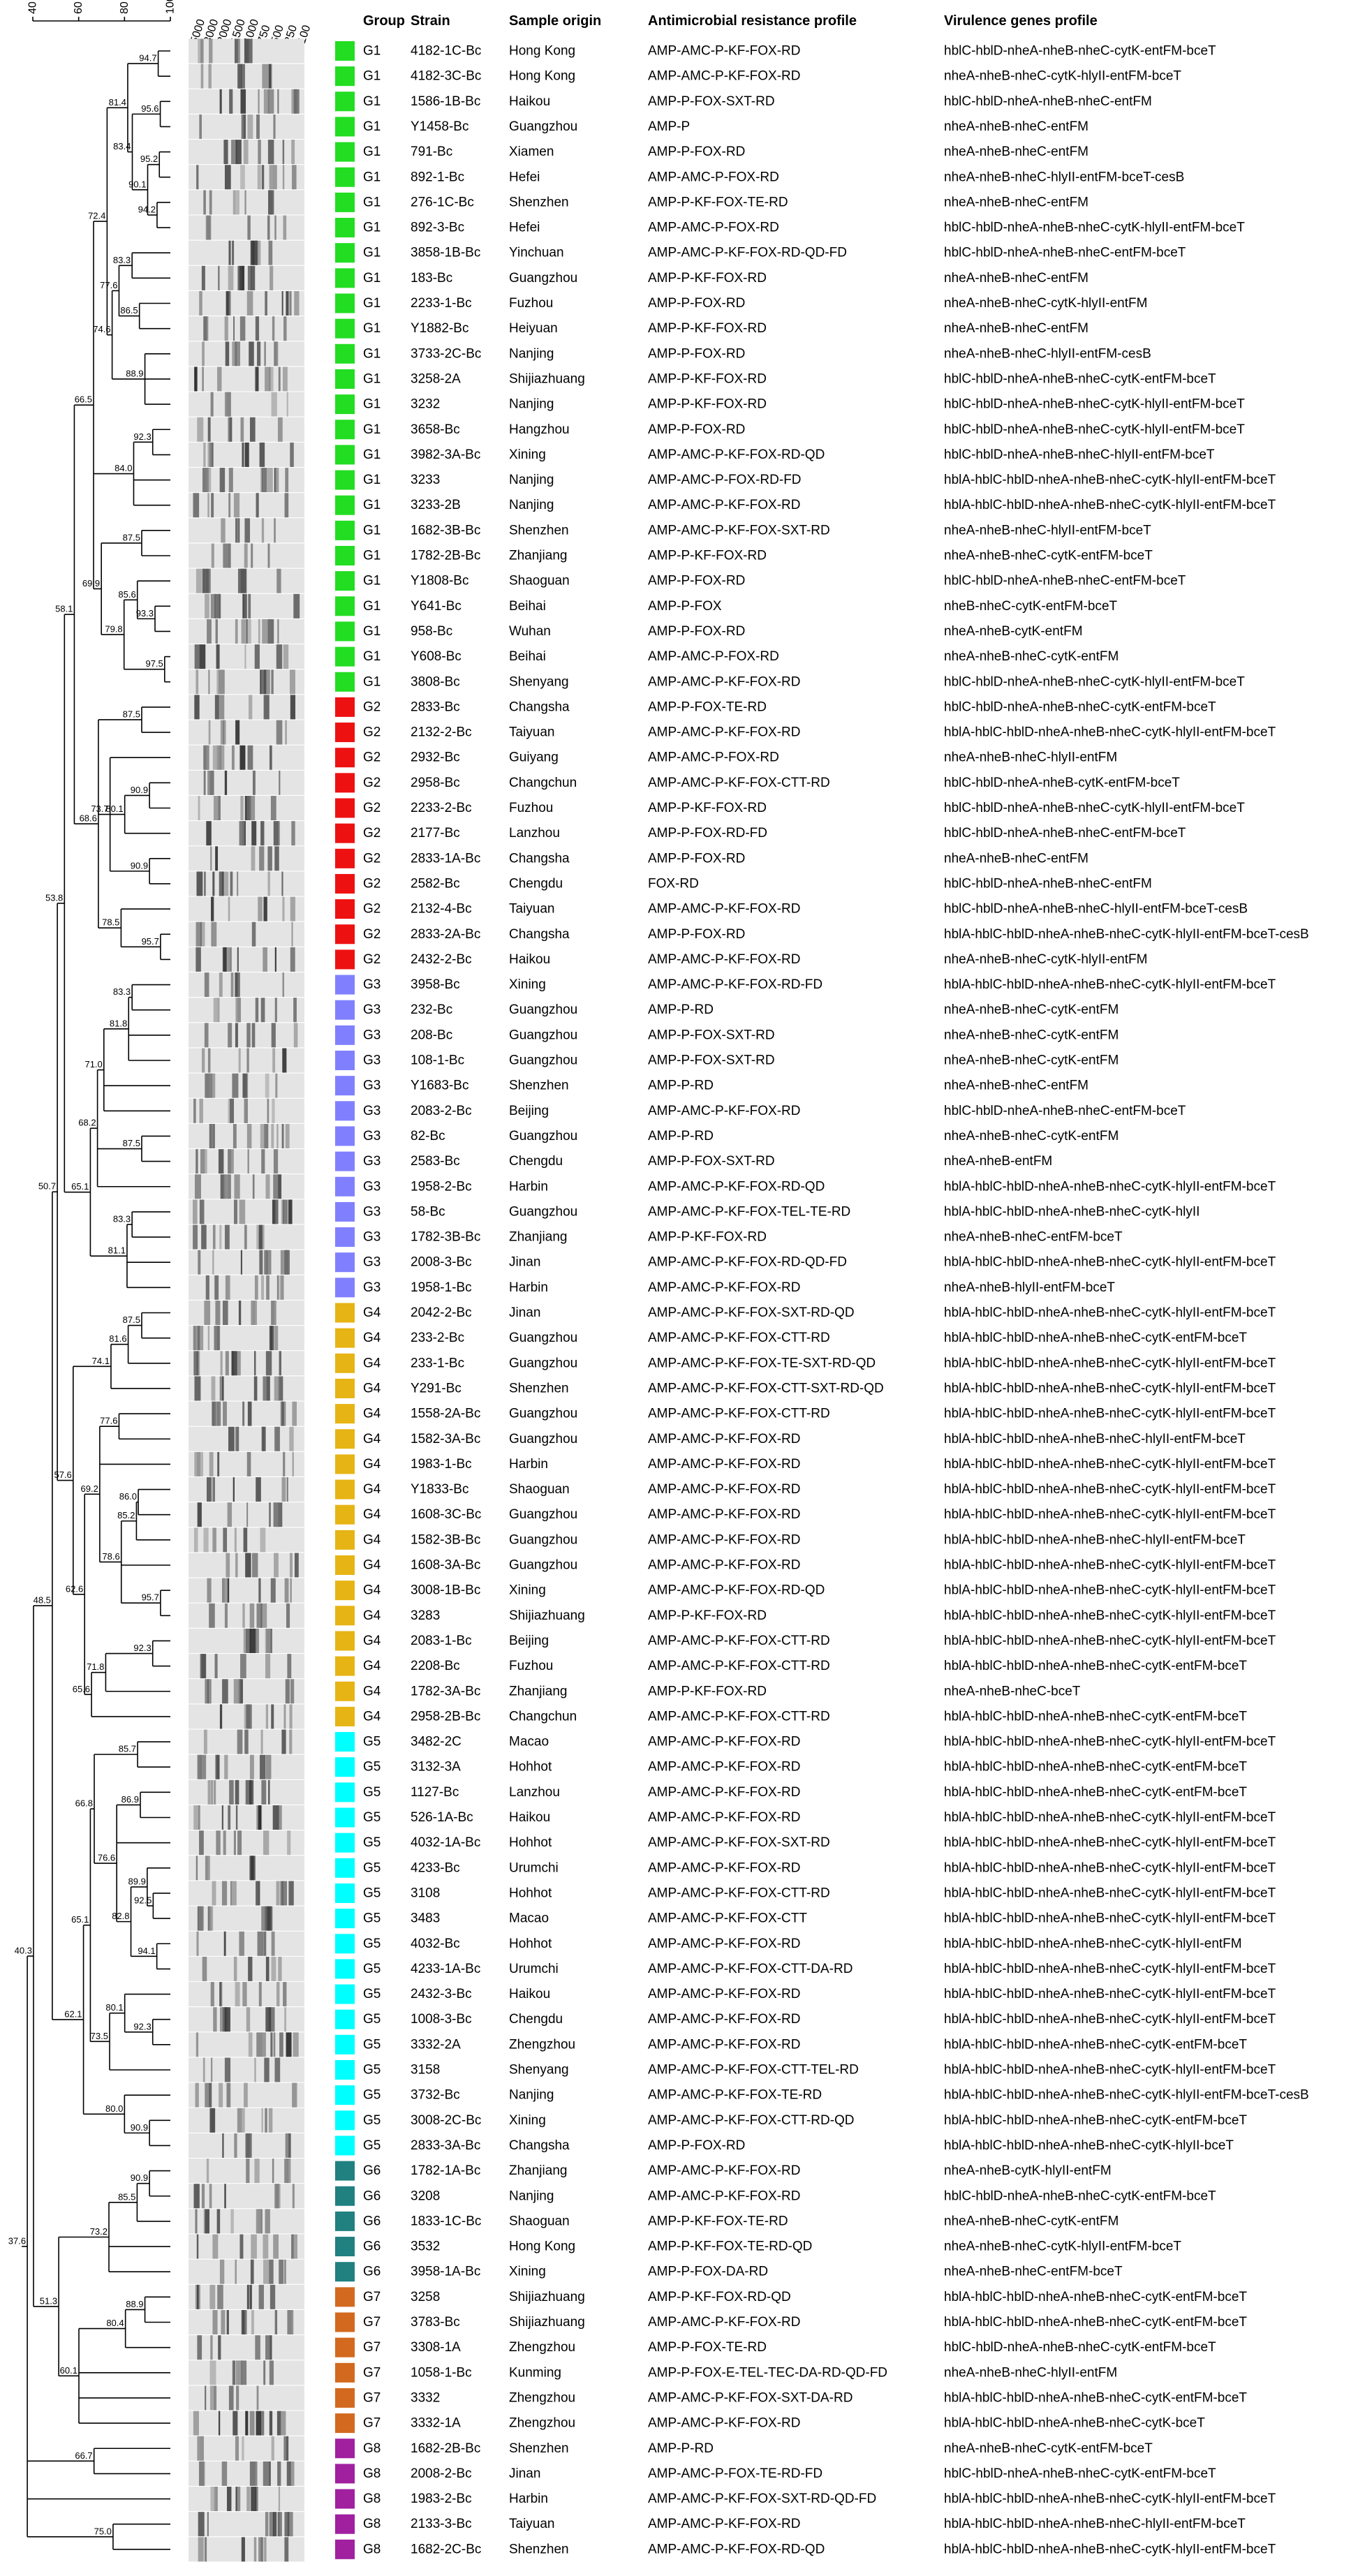 This screenshot has height=2576, width=1358. I want to click on virulence-profile: hblC-hblD-nheA-nheB-nheC-cytK-entFM-bceT, so click(1080, 706).